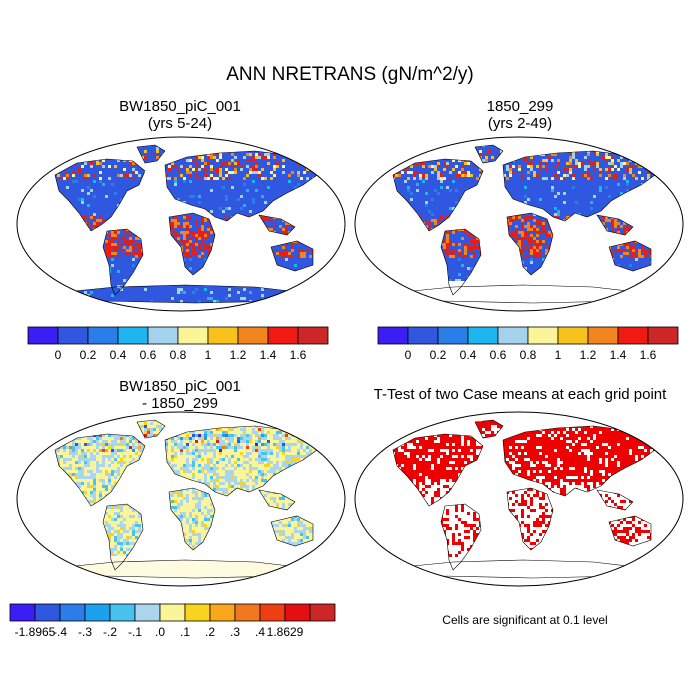  I want to click on coastline-antarctica, so click(519, 569).